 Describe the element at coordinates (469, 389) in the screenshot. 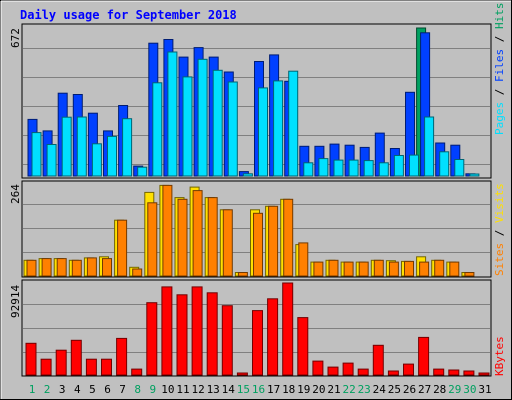

I see `x-tick-label-30: 30` at that location.